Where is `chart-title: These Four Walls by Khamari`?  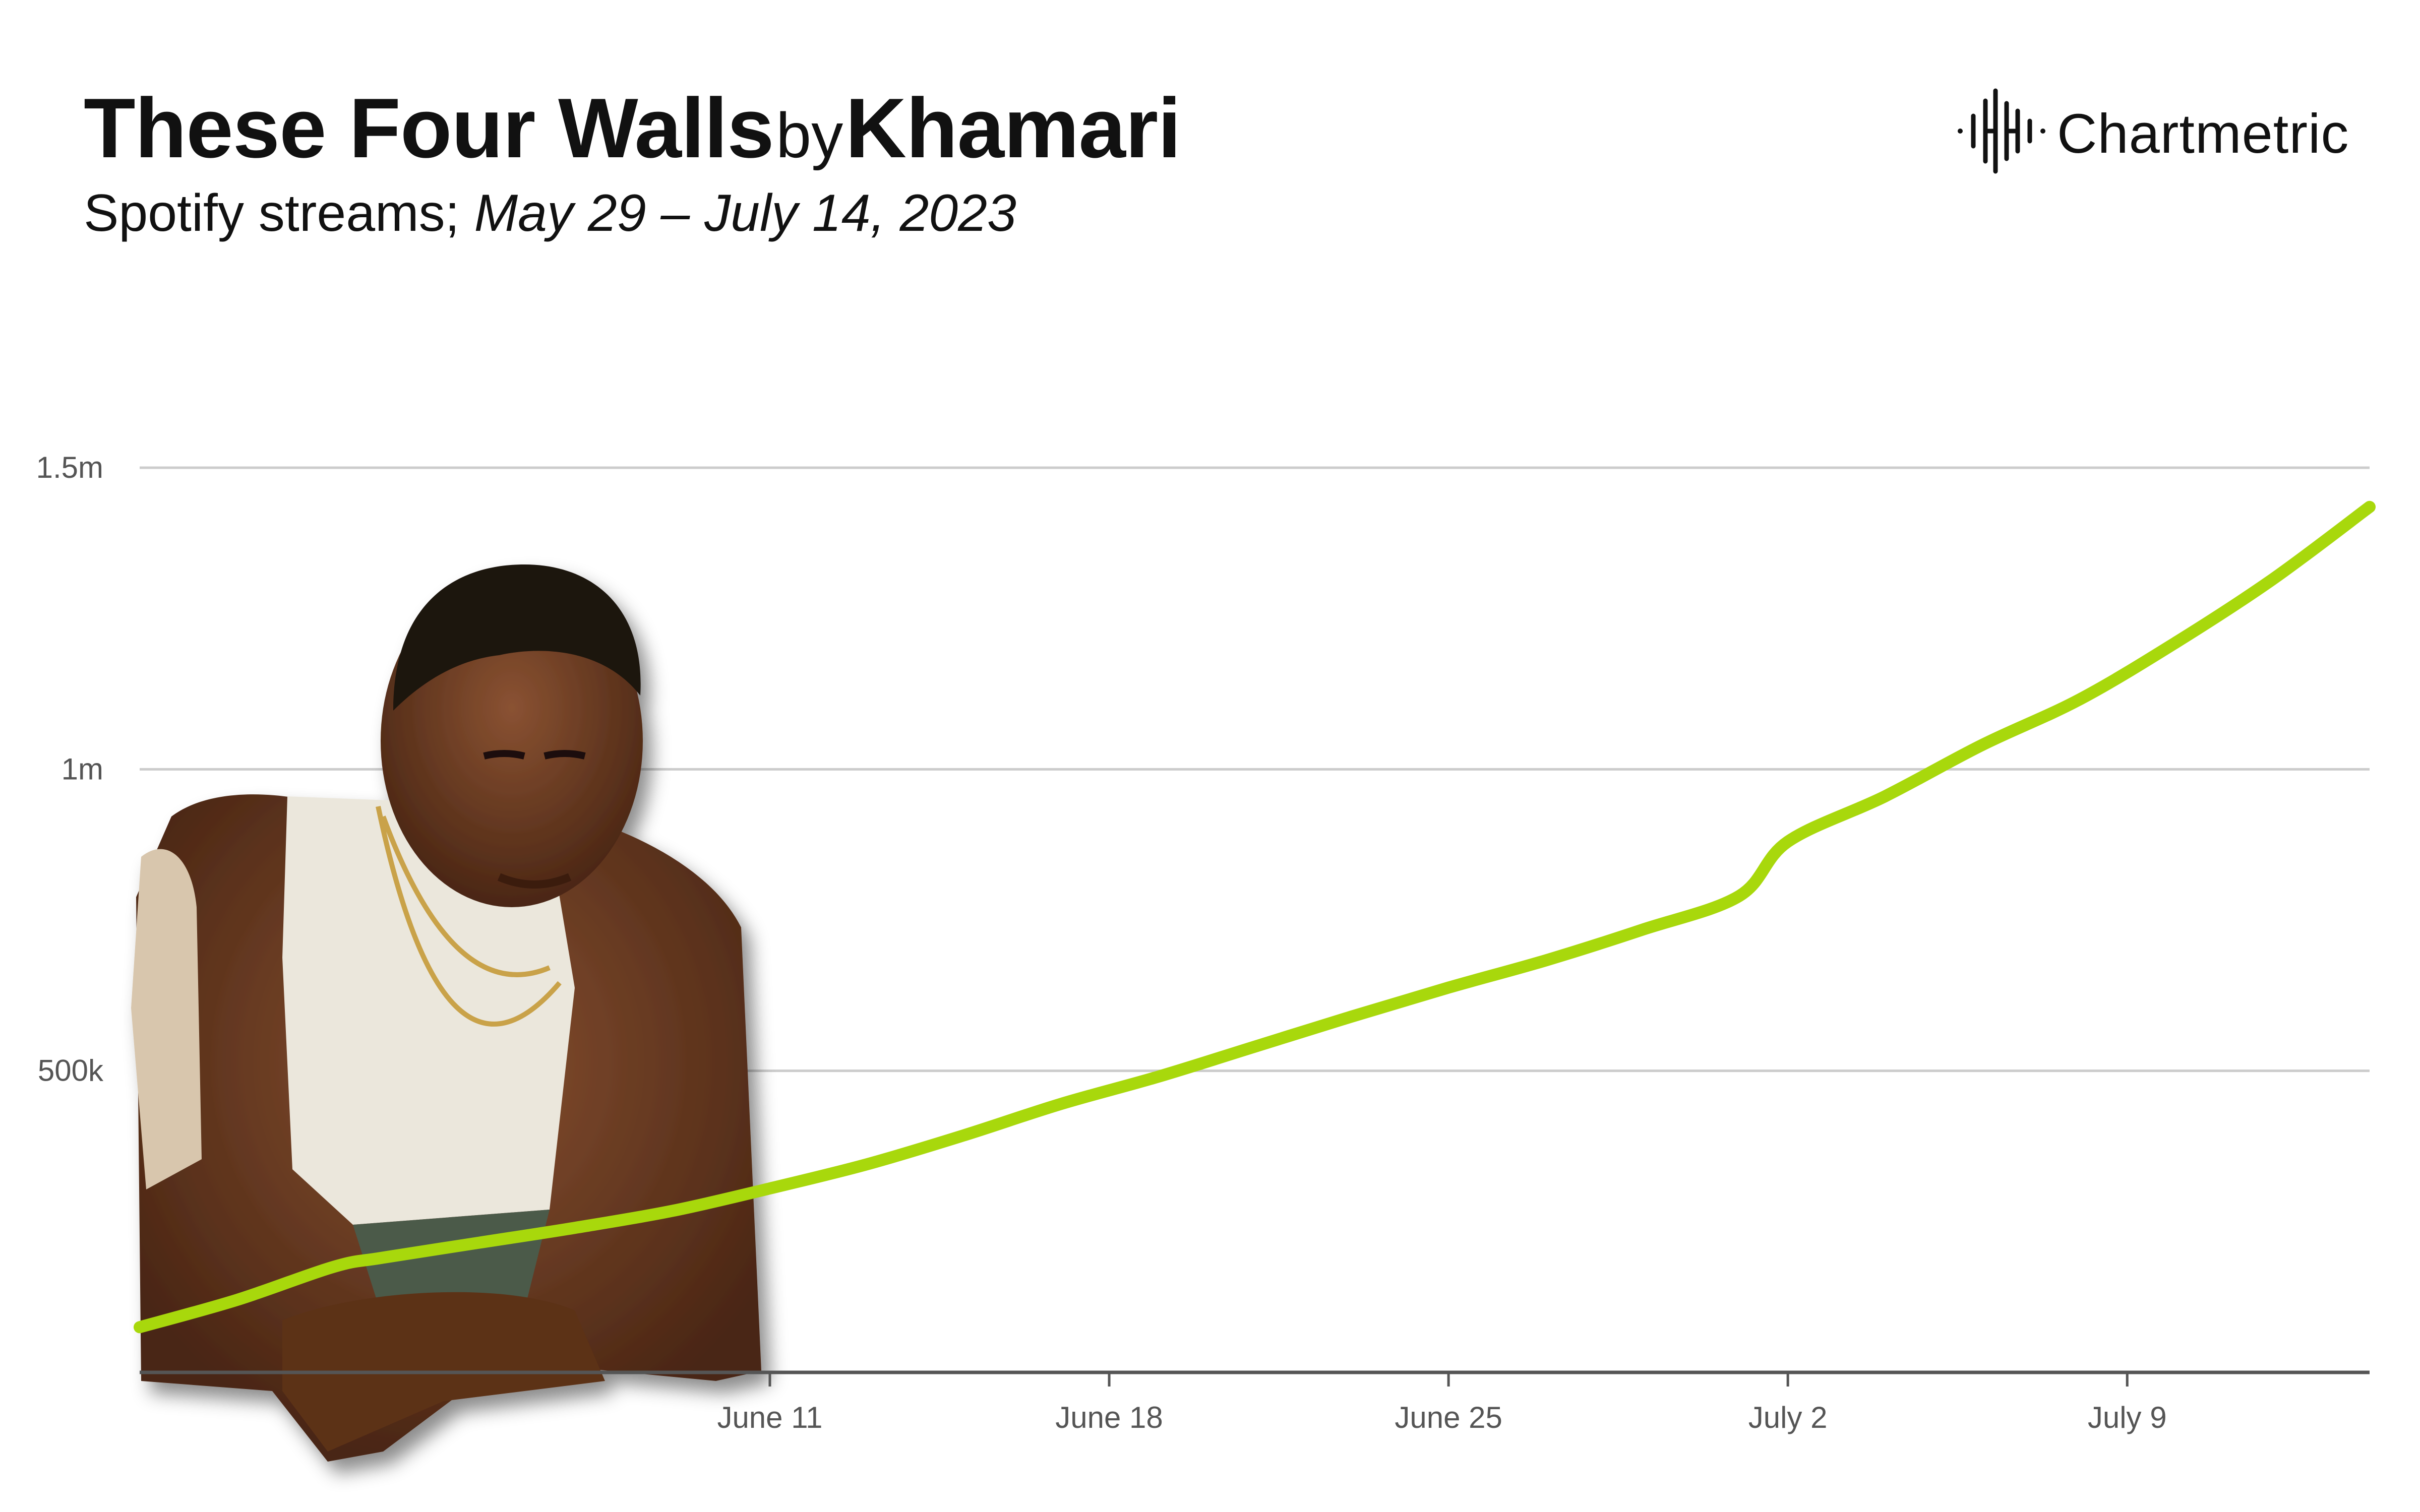 chart-title: These Four Walls by Khamari is located at coordinates (840, 128).